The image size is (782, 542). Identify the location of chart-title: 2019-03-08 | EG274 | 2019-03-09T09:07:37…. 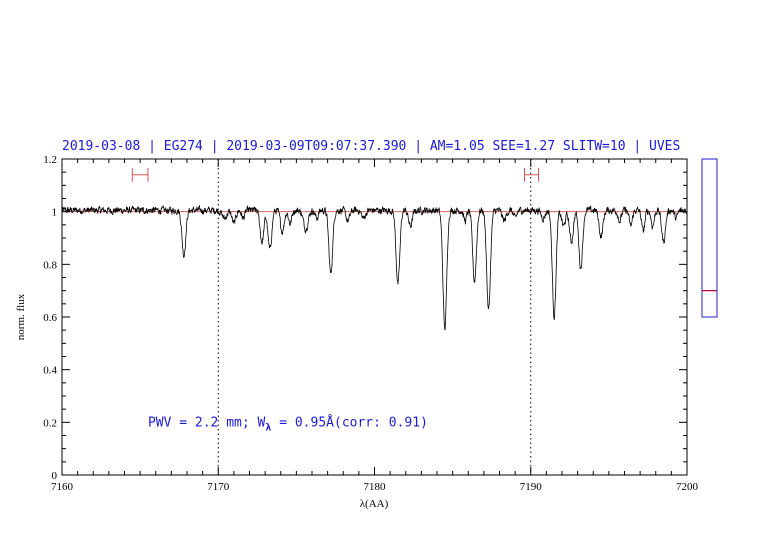
(371, 146).